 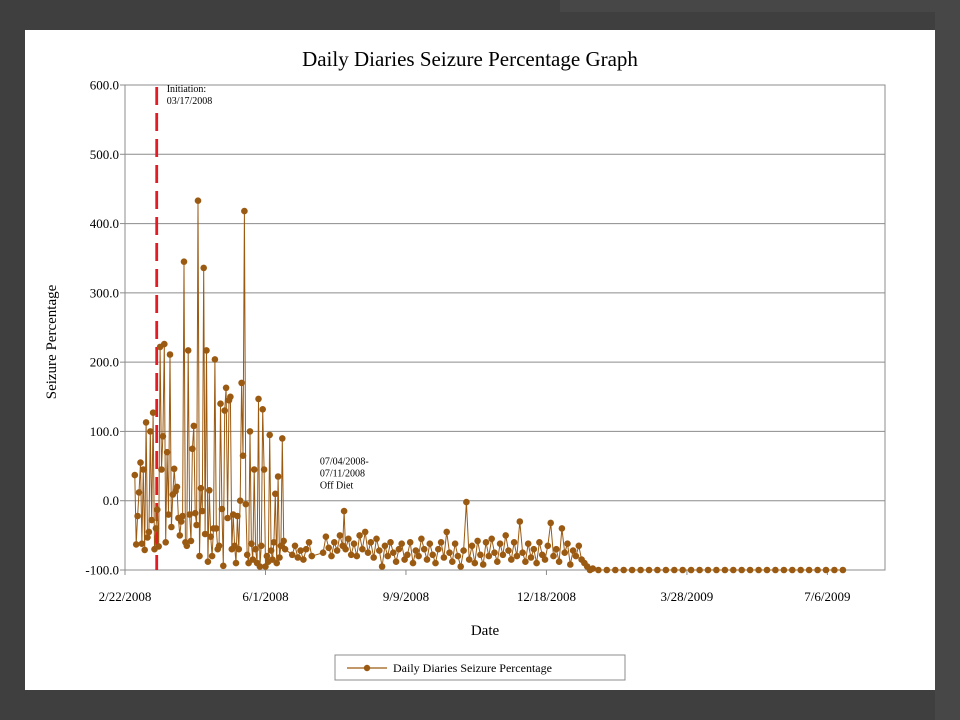 I want to click on background-stripe, so click(x=947, y=360).